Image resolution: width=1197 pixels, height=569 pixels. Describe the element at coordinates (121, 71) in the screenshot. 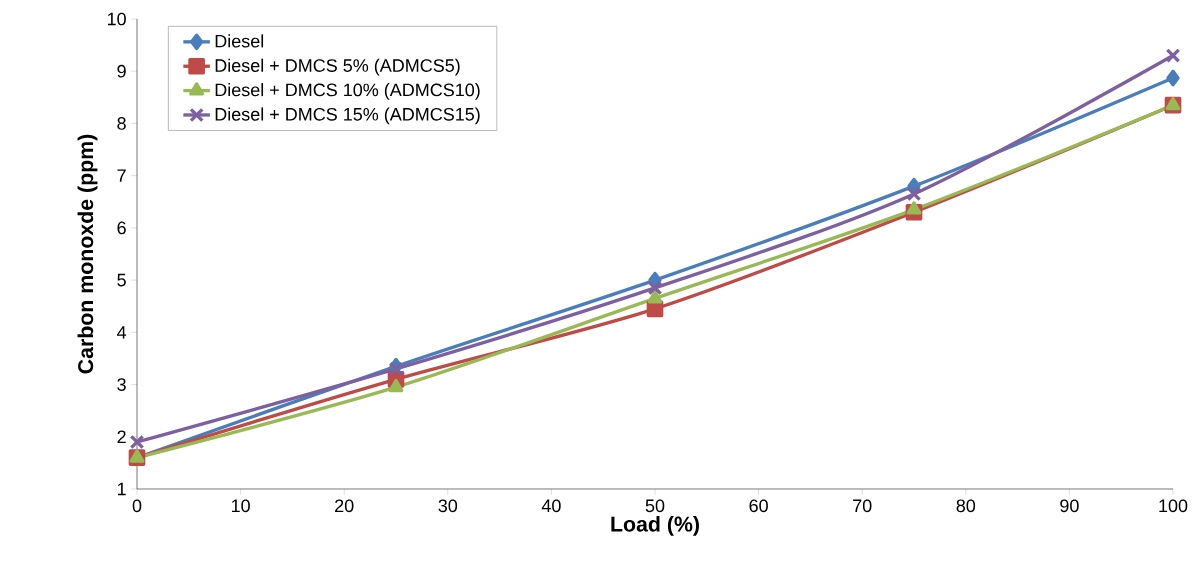

I see `y-tick-label: 9` at that location.